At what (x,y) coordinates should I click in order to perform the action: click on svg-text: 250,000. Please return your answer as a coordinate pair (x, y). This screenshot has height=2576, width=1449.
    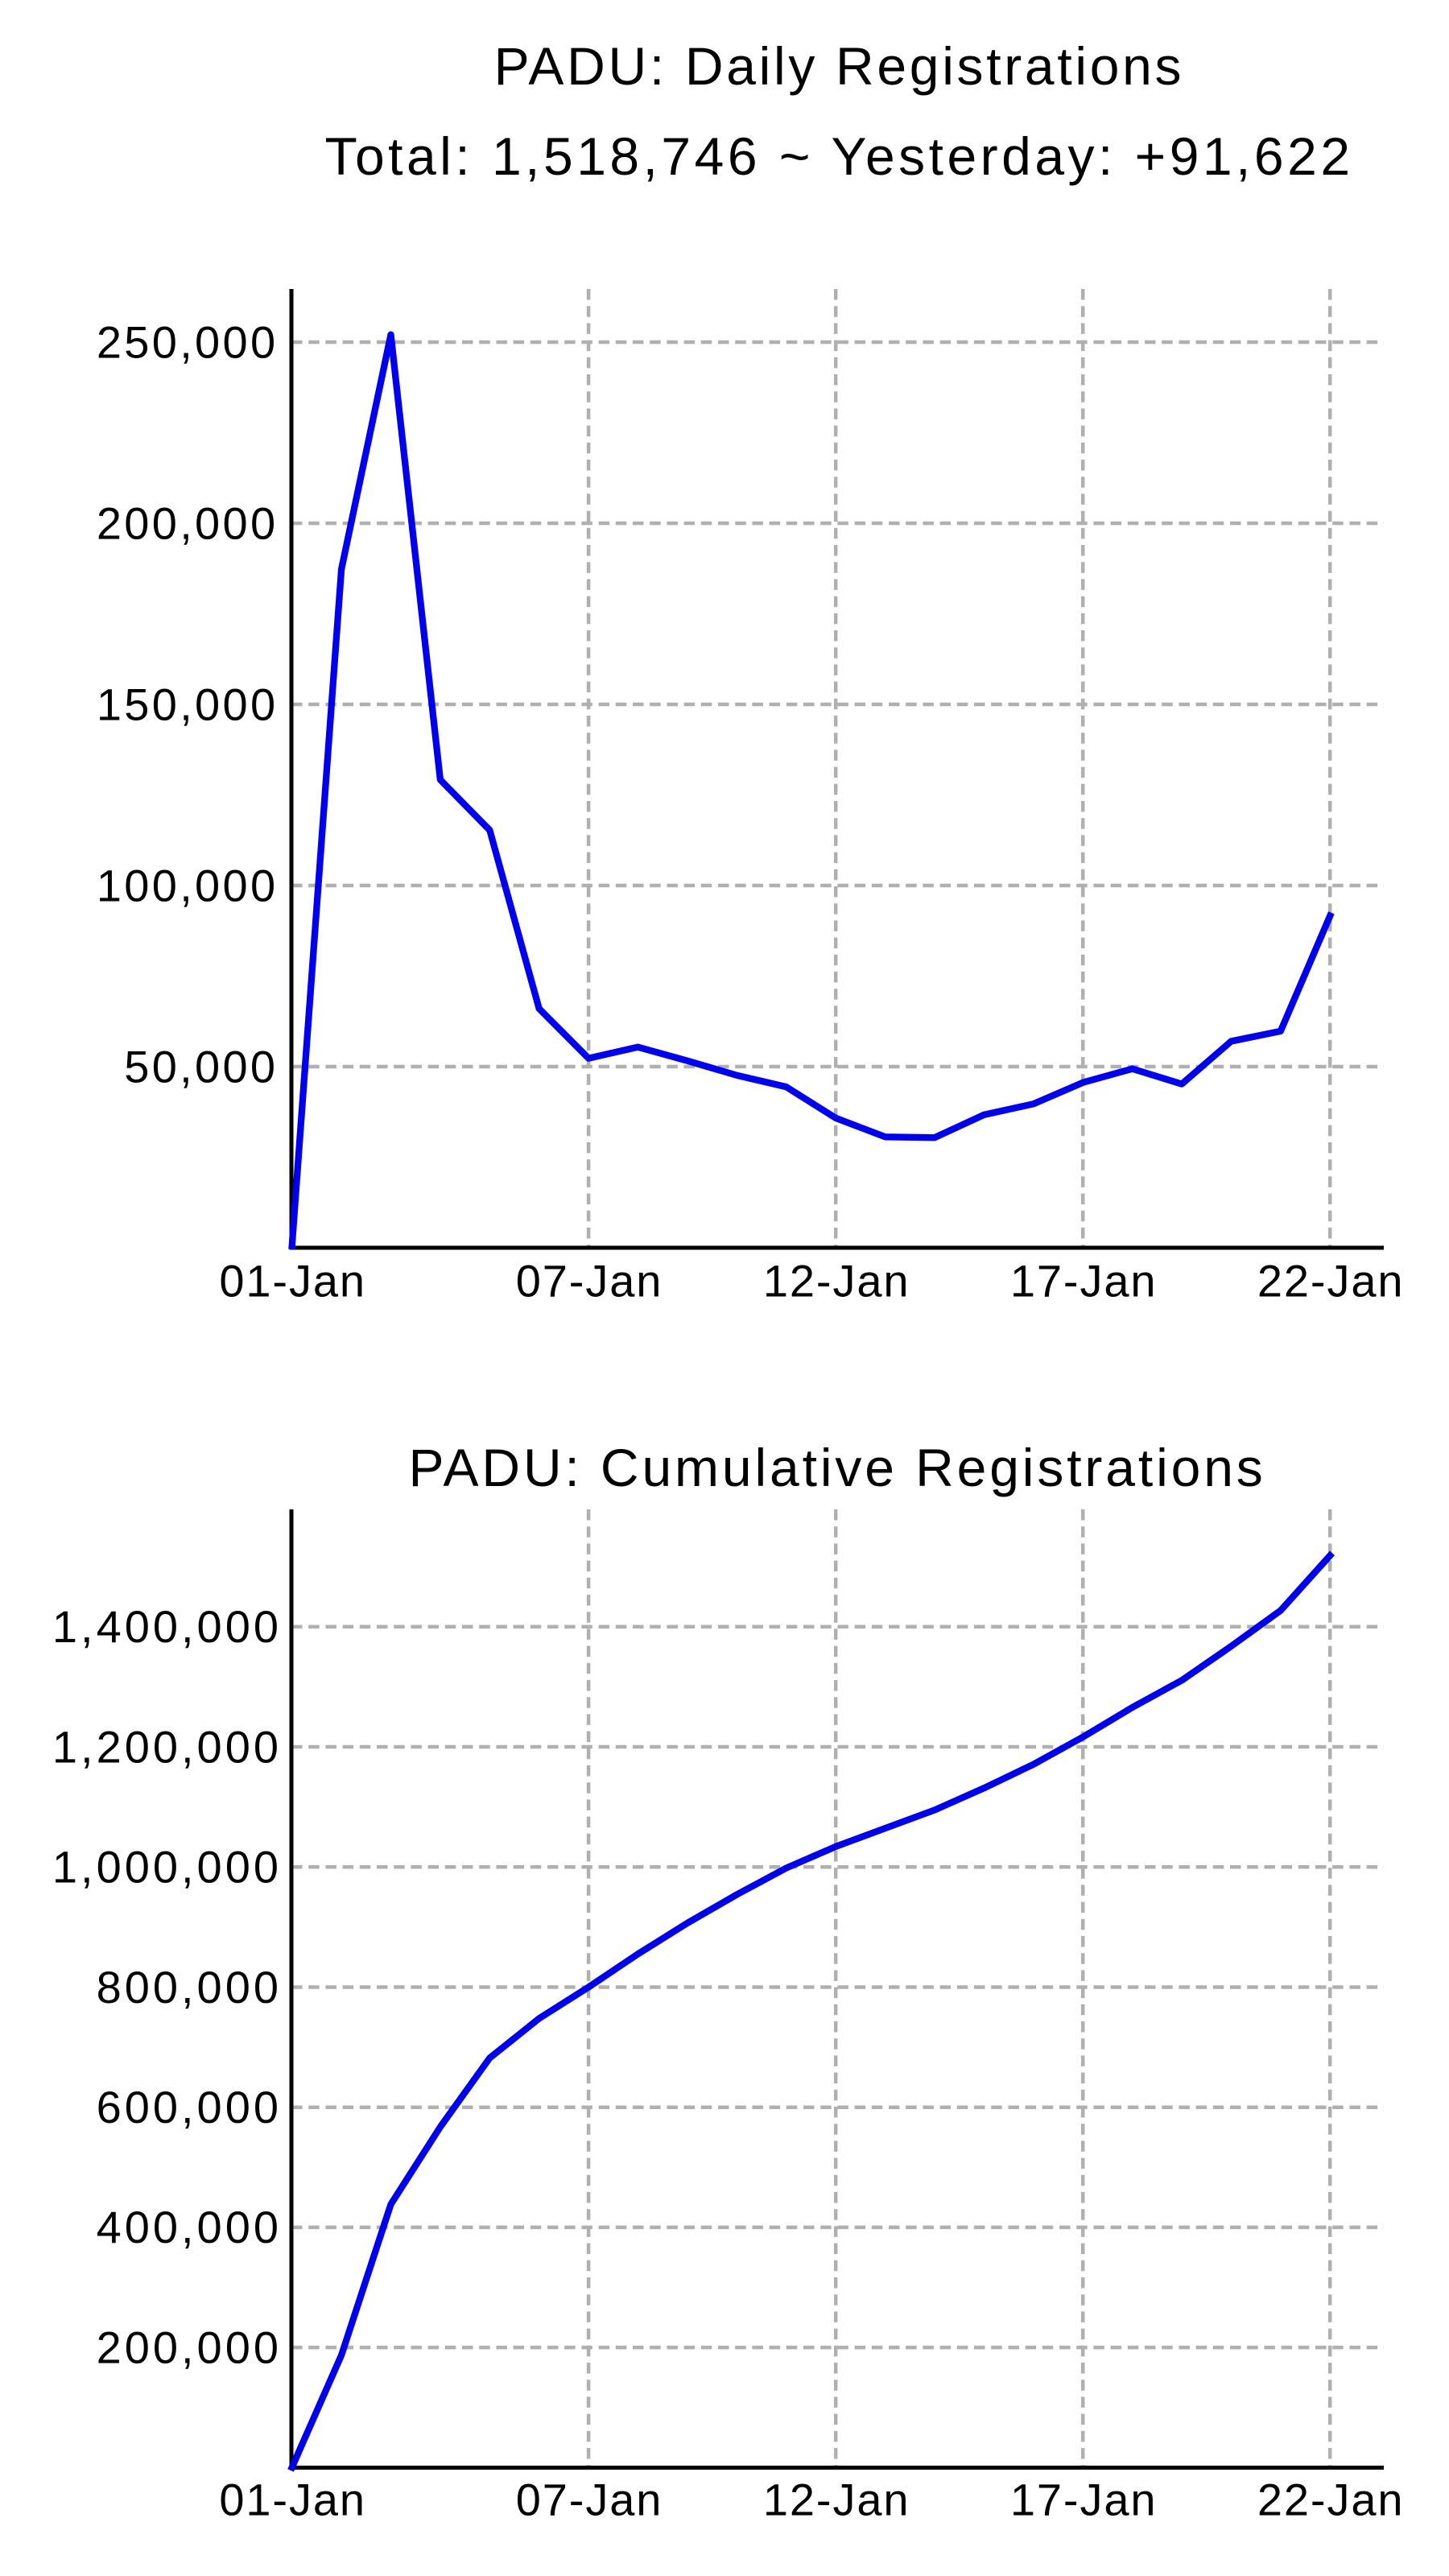
    Looking at the image, I should click on (188, 341).